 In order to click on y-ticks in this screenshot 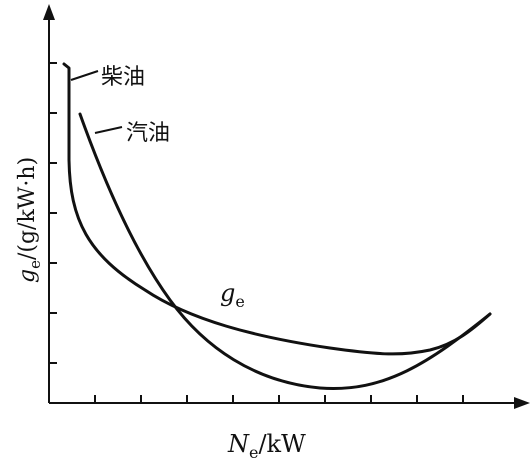, I will do `click(53, 213)`.